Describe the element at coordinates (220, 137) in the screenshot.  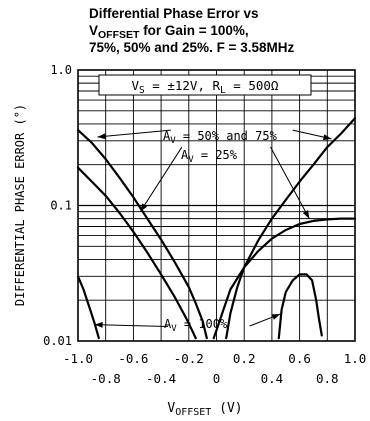
I see `annotation-av-50-75: AV = 50% and 75%` at that location.